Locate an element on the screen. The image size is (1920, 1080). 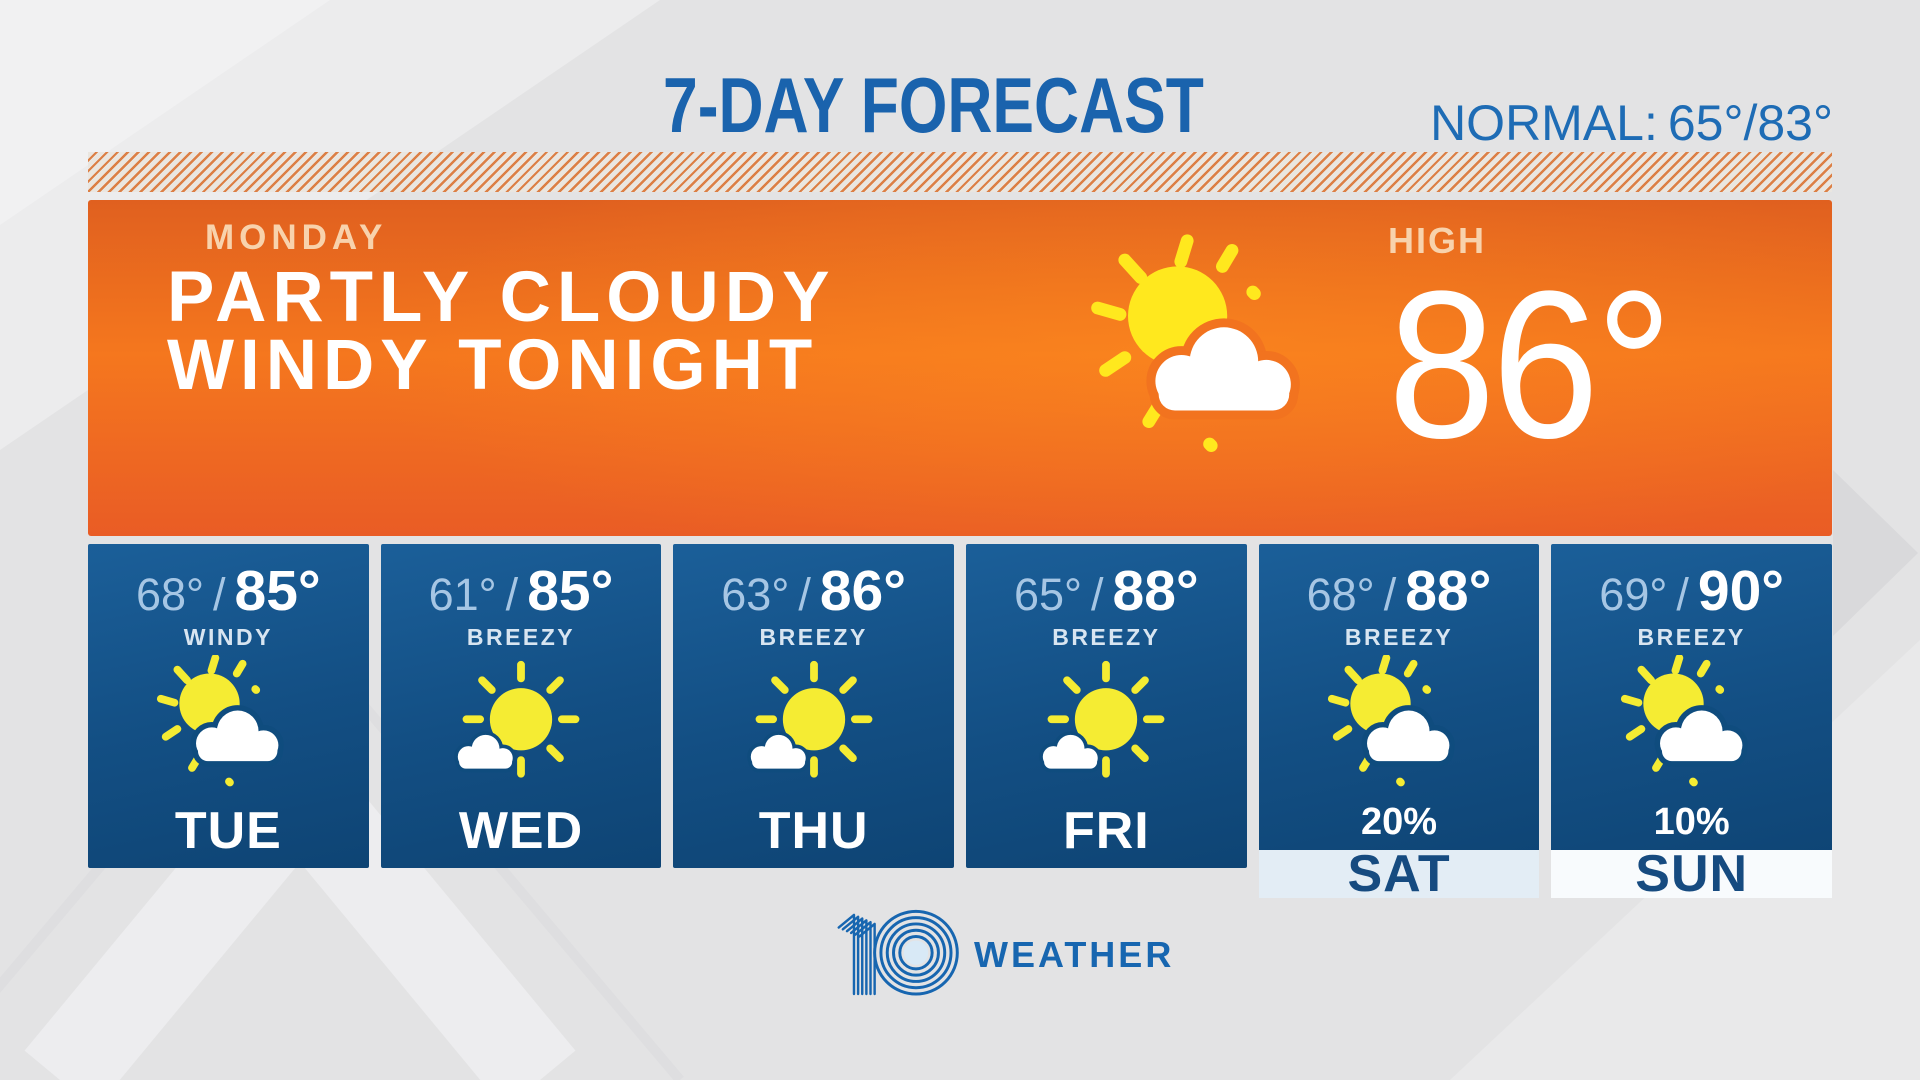
day-card-wed: 61° / 85° BREEZY WED is located at coordinates (521, 706).